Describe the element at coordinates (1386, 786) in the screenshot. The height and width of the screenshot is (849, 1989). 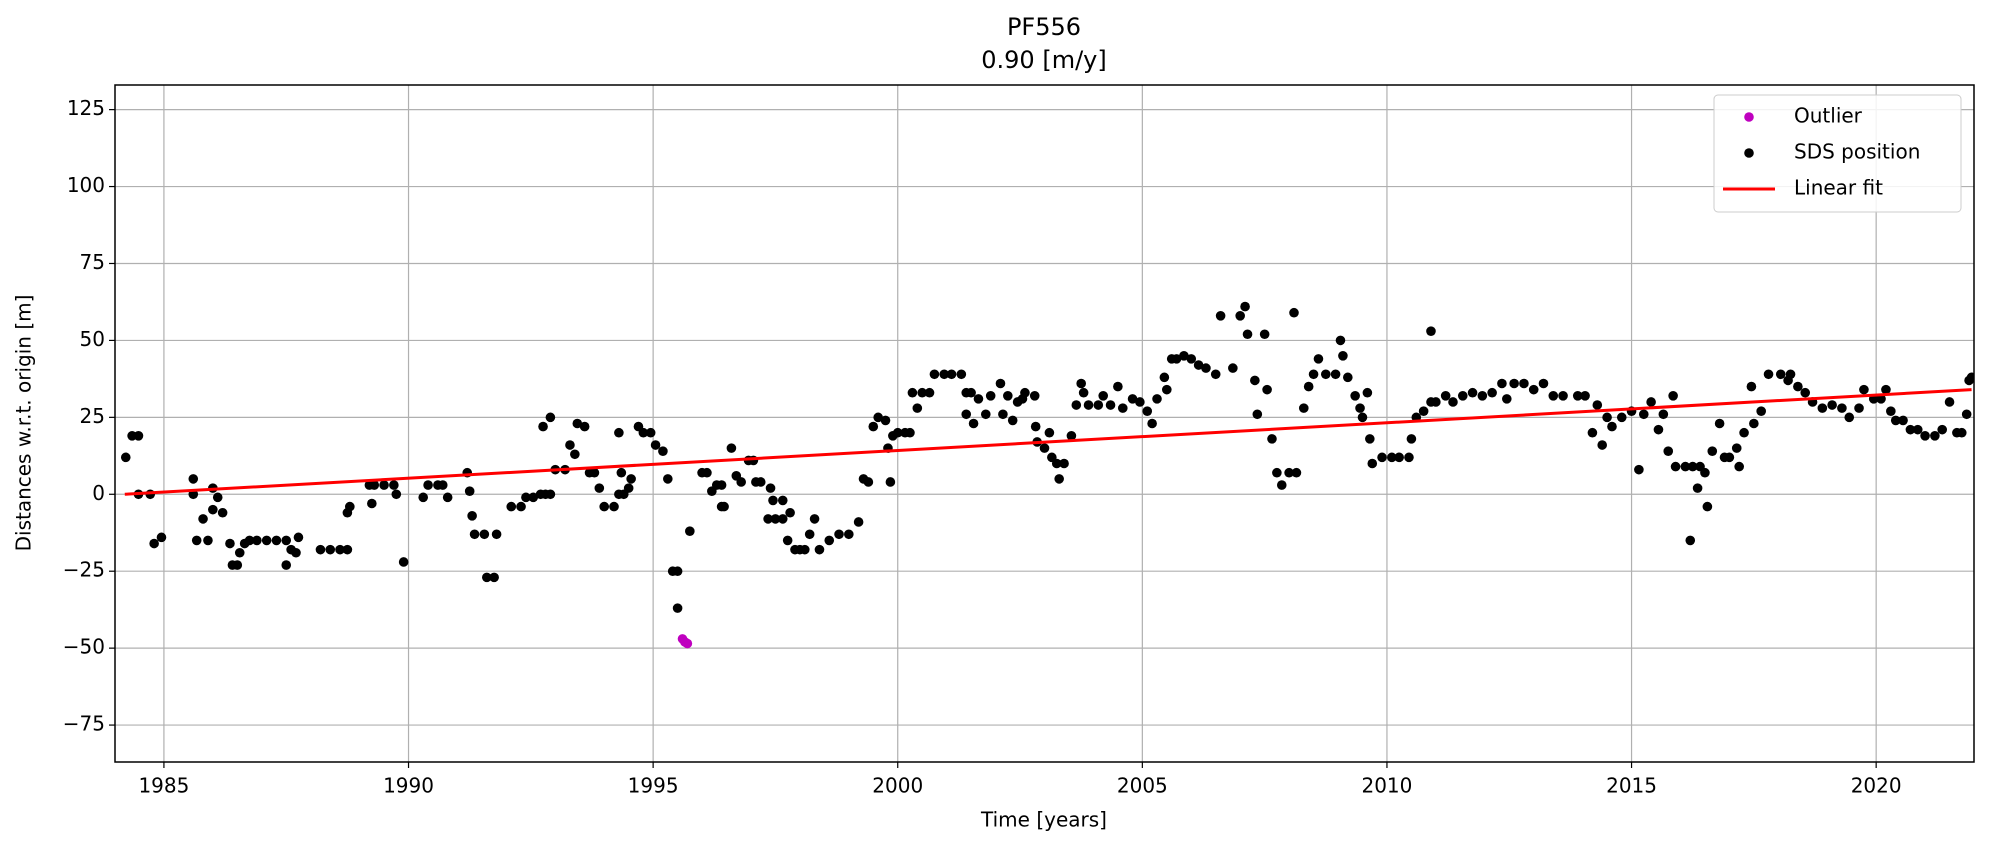
I see `x-tick-label: 2010` at that location.